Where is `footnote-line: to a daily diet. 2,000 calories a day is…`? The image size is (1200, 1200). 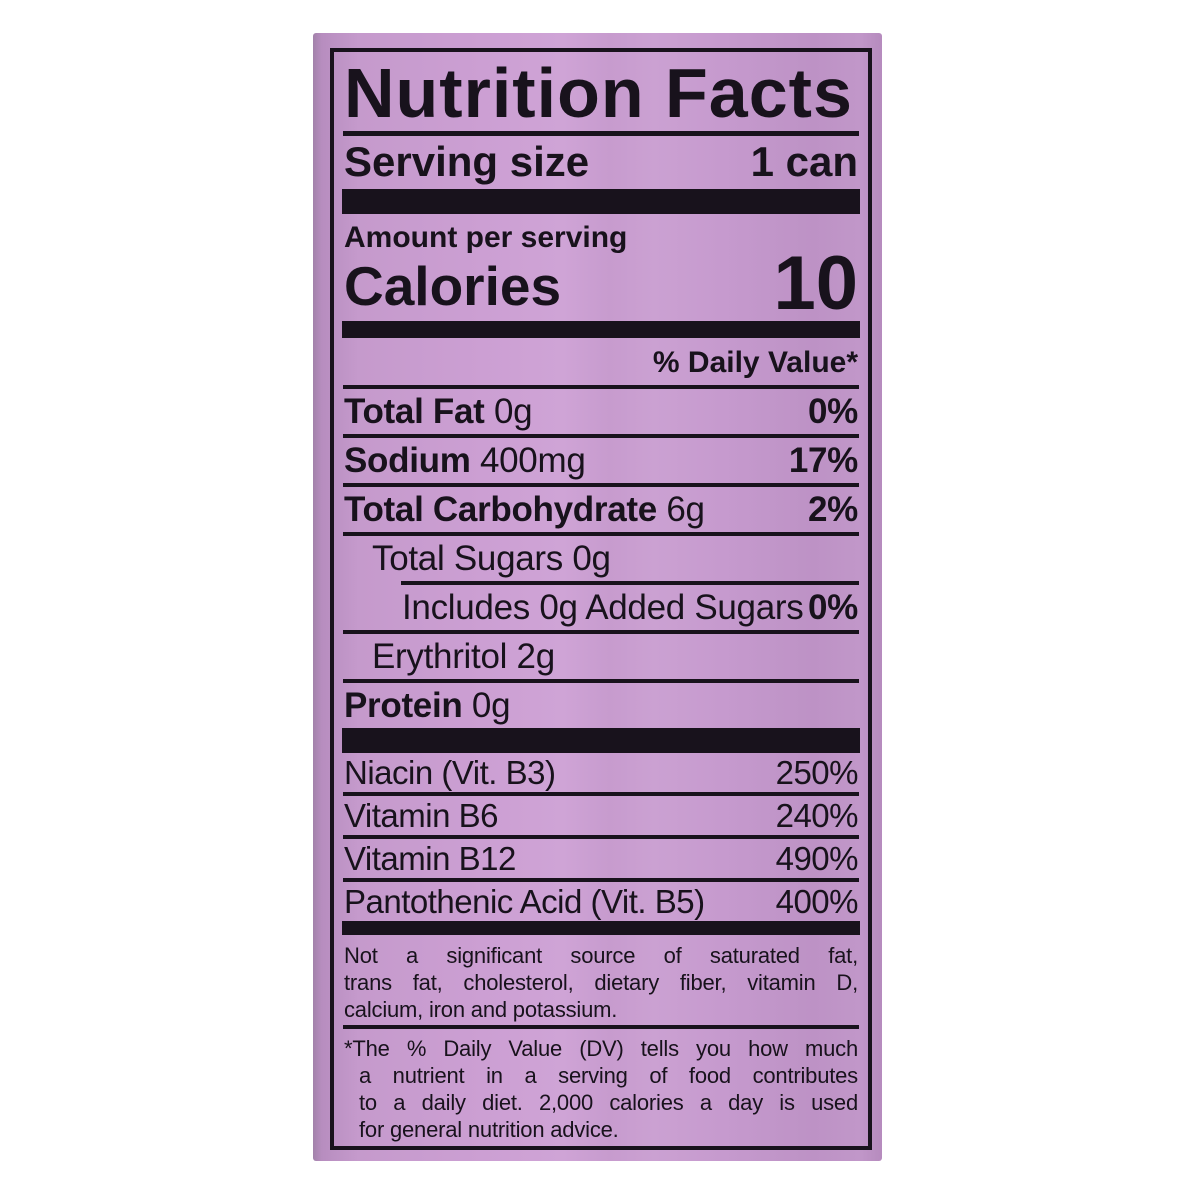
footnote-line: to a daily diet. 2,000 calories a day is… is located at coordinates (608, 1102).